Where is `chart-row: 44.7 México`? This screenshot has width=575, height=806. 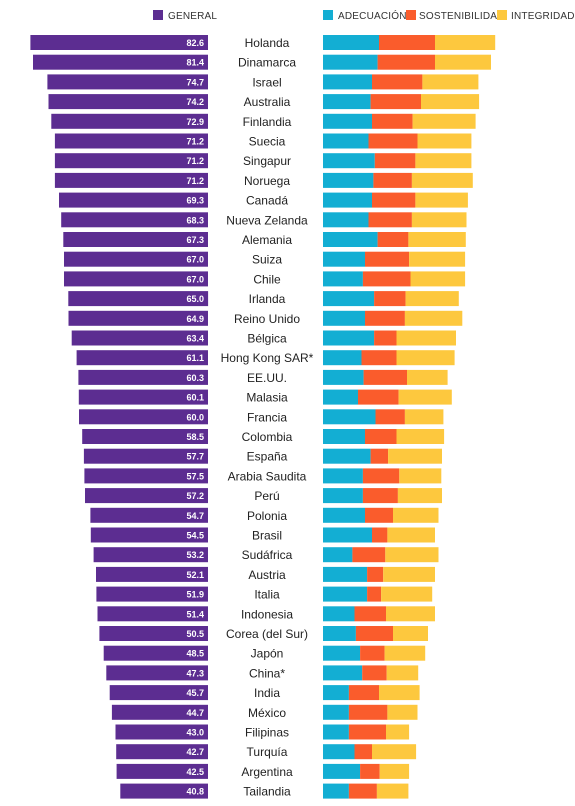 chart-row: 44.7 México is located at coordinates (264, 712).